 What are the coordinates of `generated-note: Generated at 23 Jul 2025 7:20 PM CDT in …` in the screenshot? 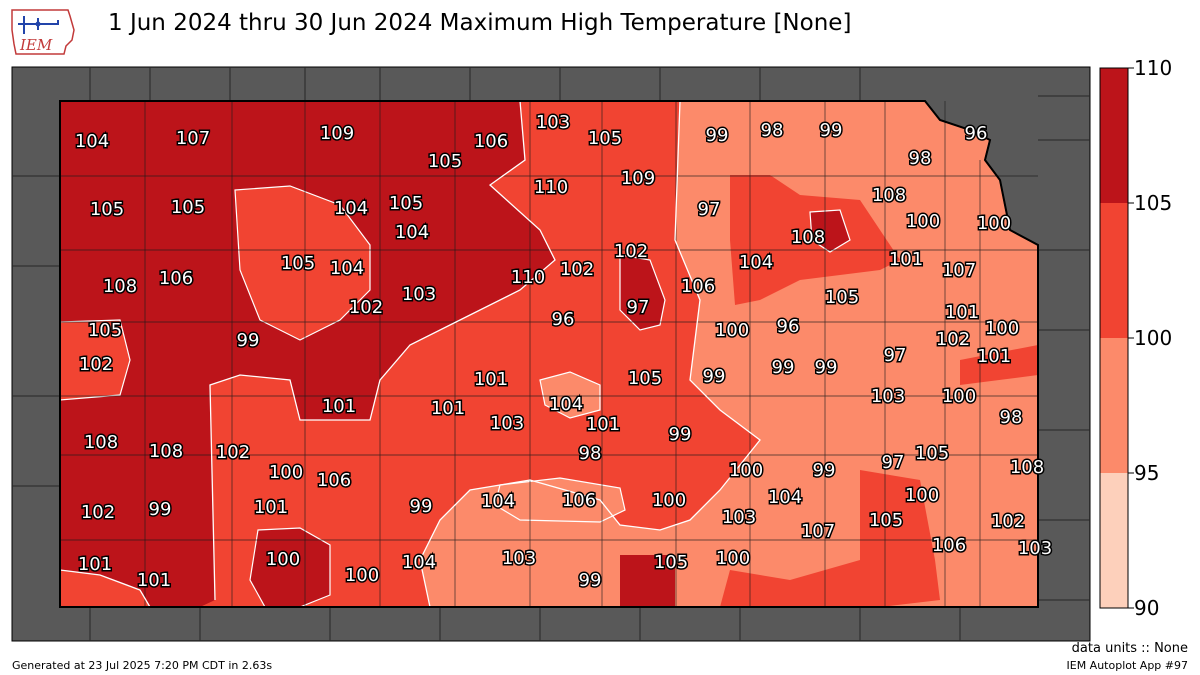 It's located at (142, 665).